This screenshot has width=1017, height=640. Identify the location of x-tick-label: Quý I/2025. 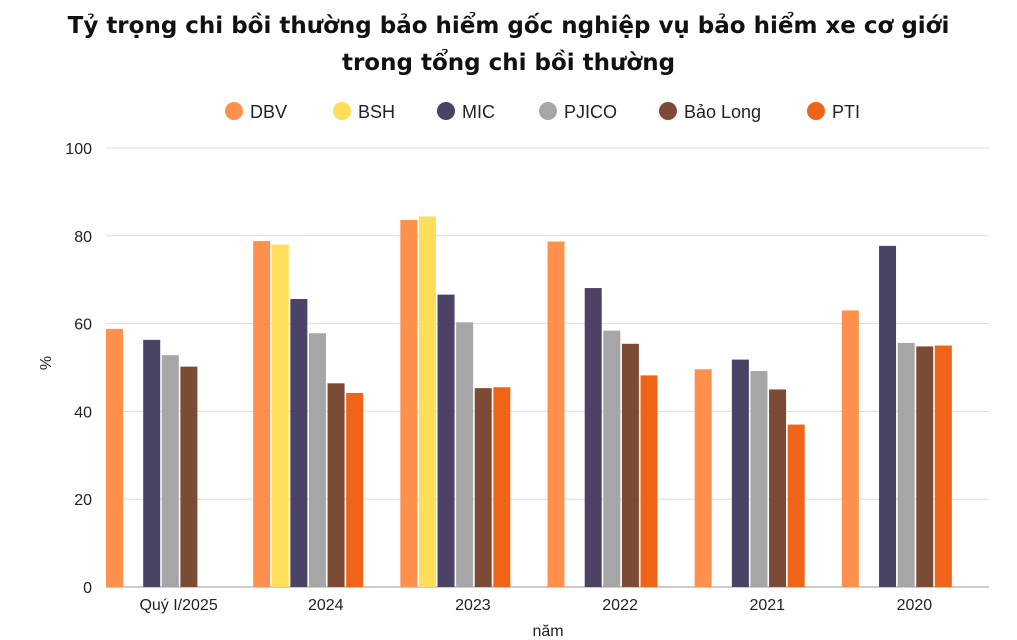
(178, 605).